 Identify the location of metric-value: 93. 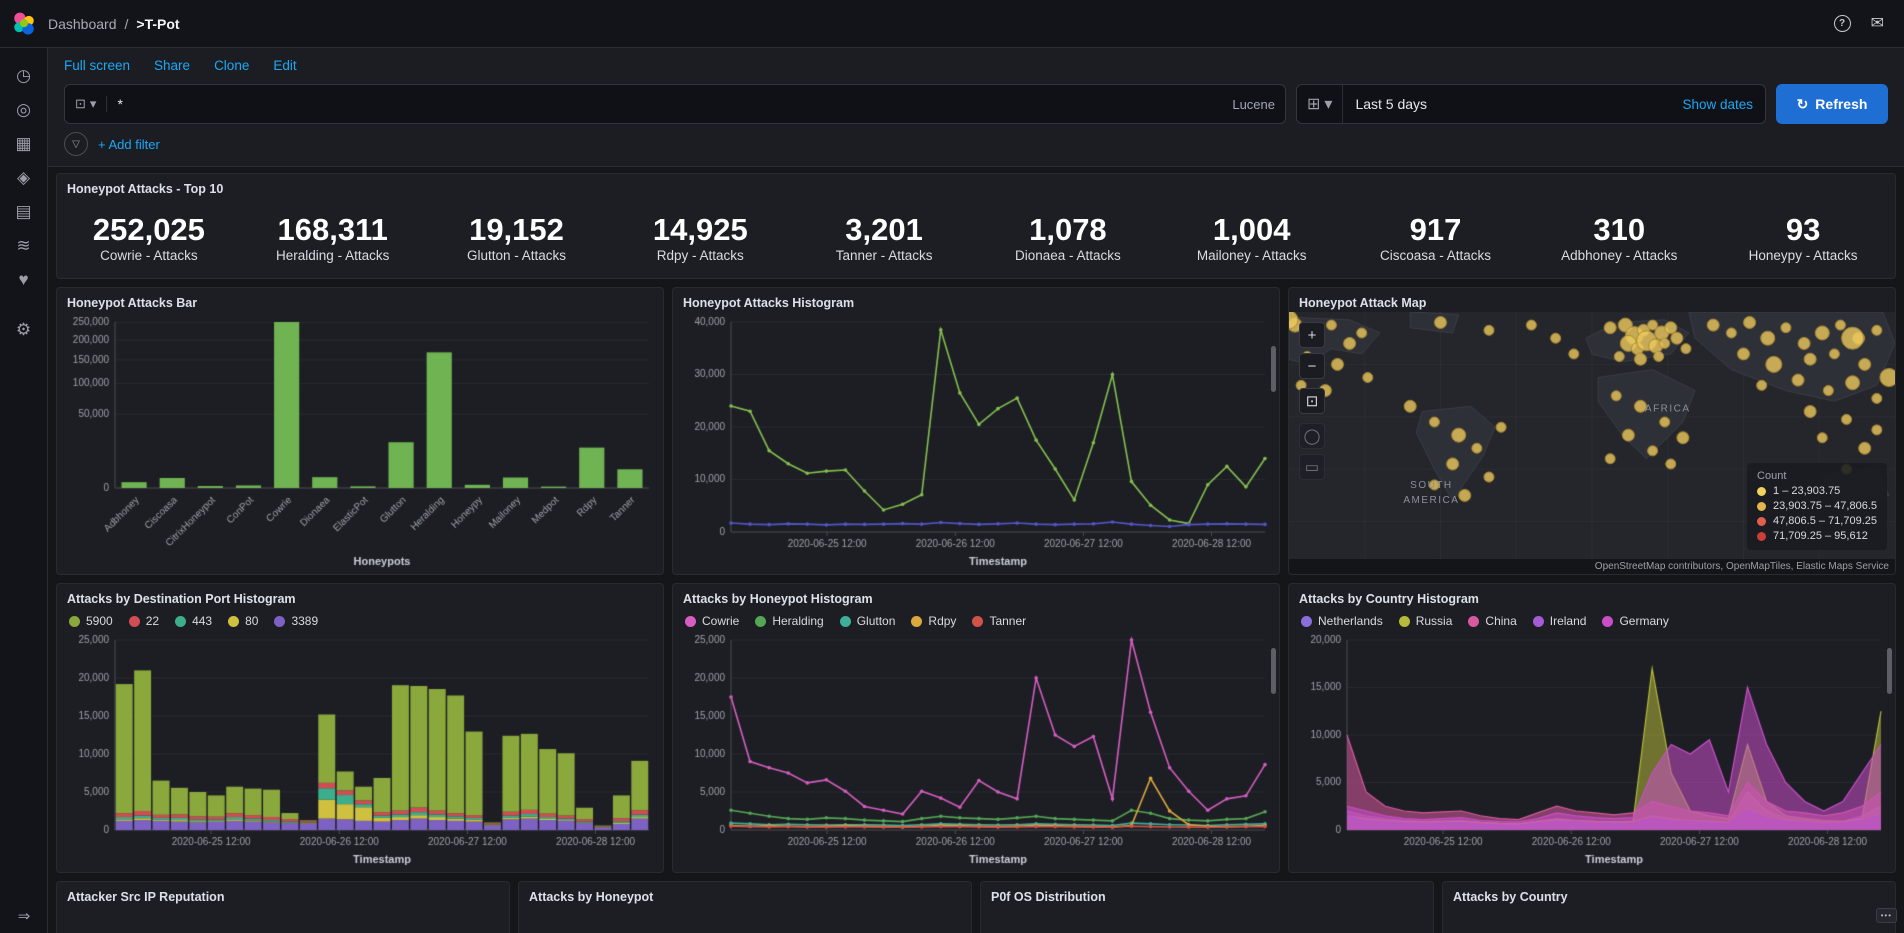
(1803, 229).